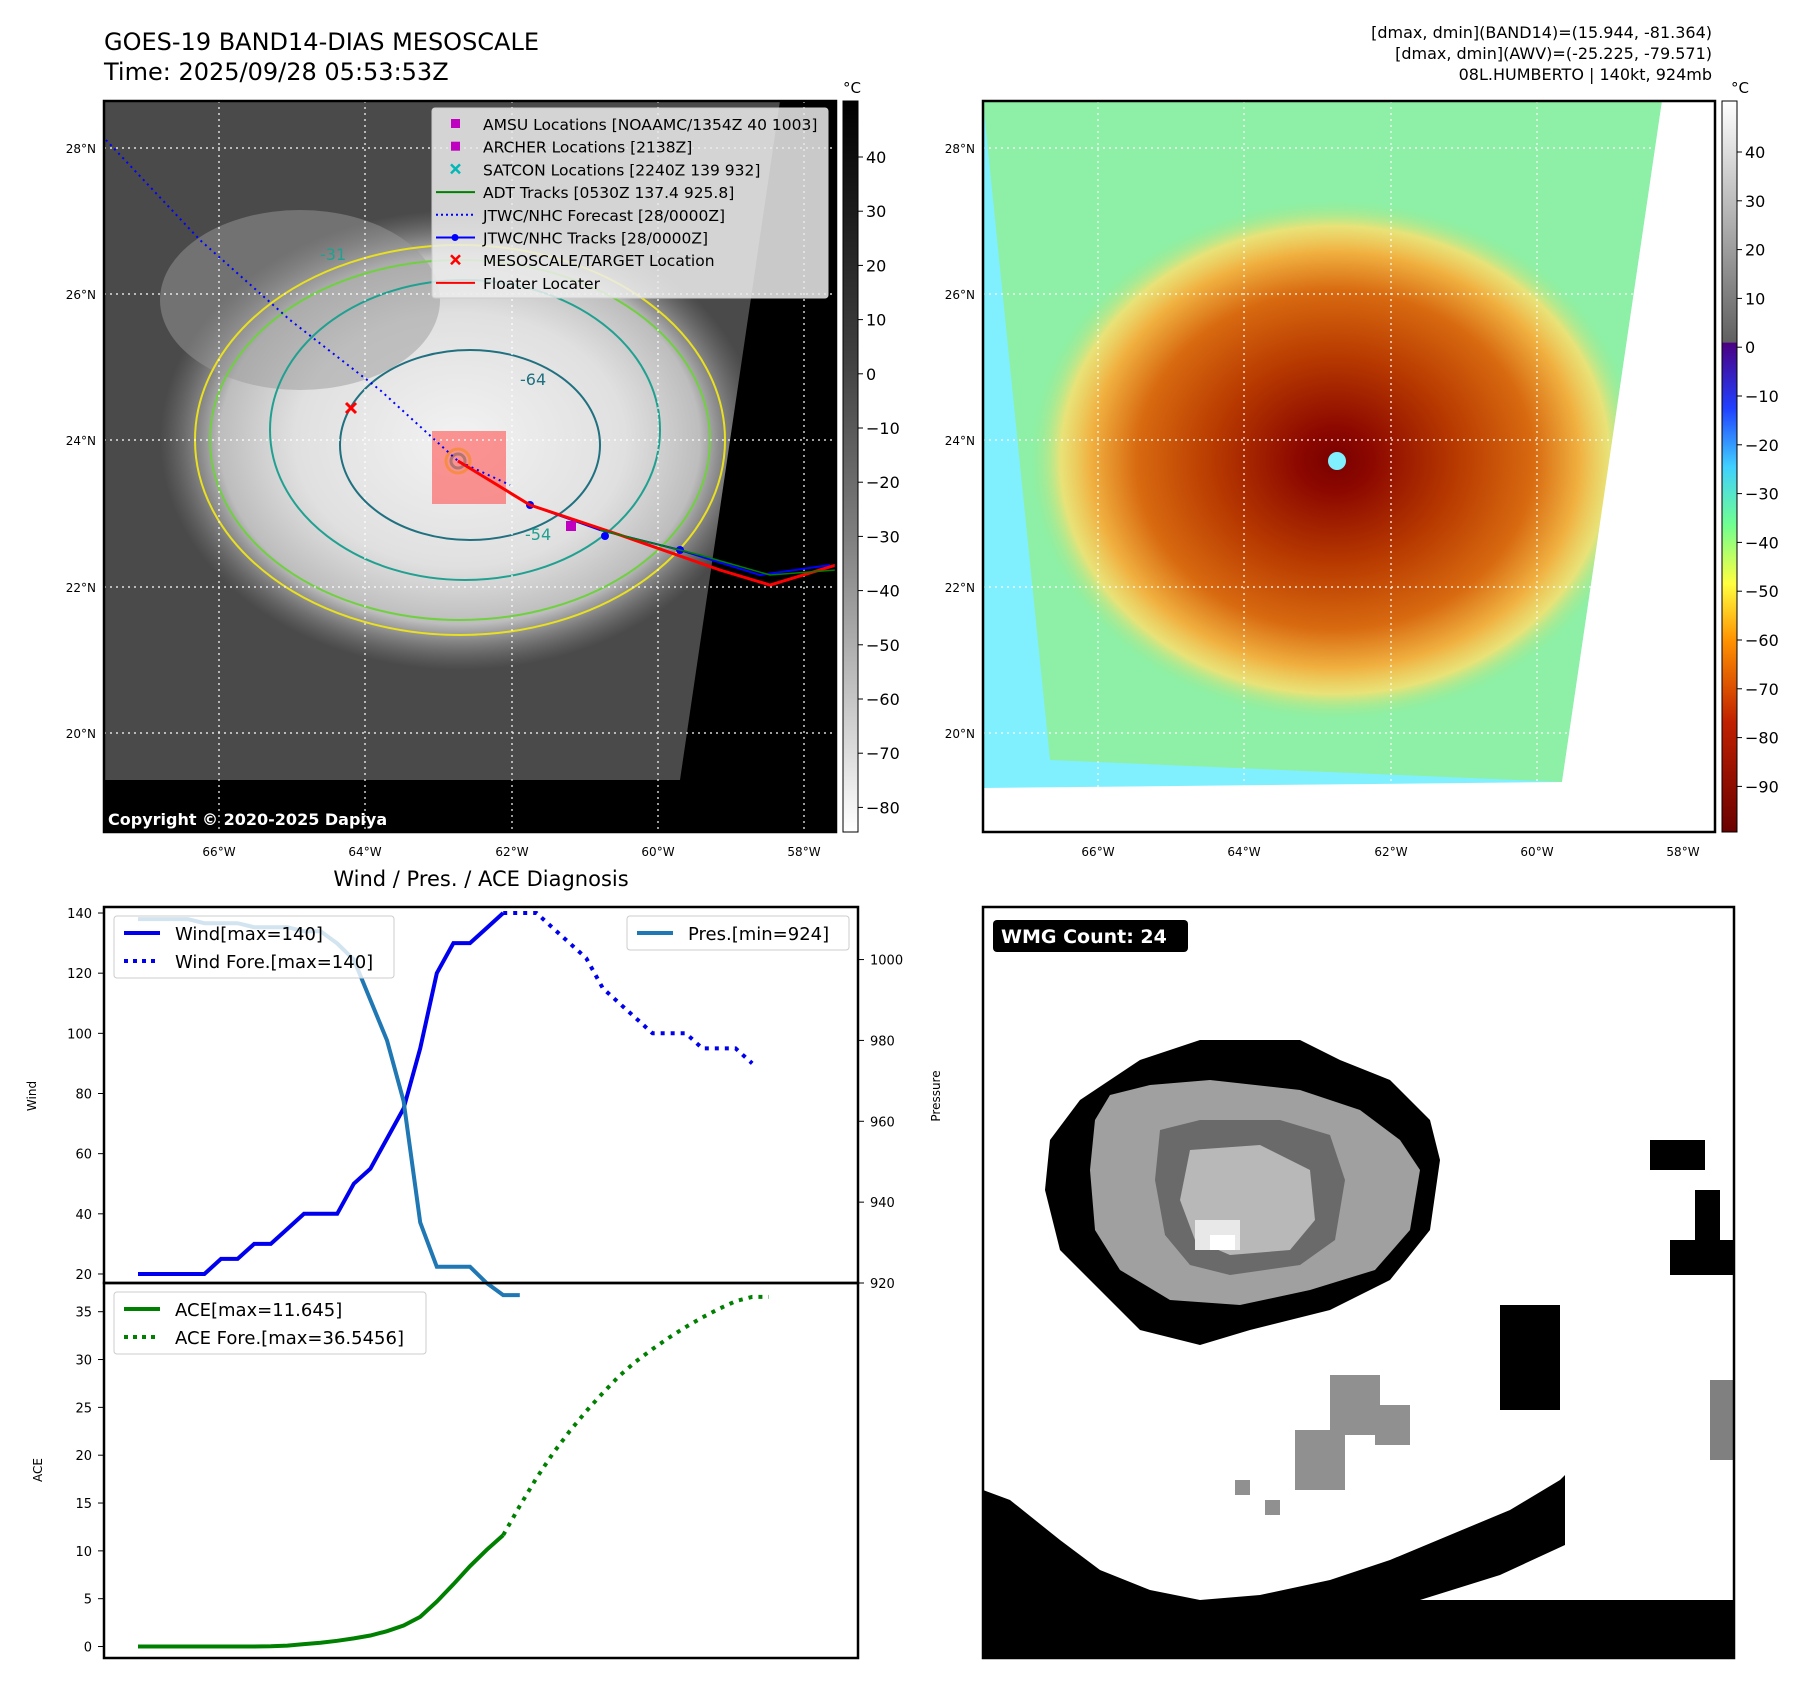 The width and height of the screenshot is (1797, 1690). I want to click on legend-label: ARCHER Locations [2138Z], so click(587, 148).